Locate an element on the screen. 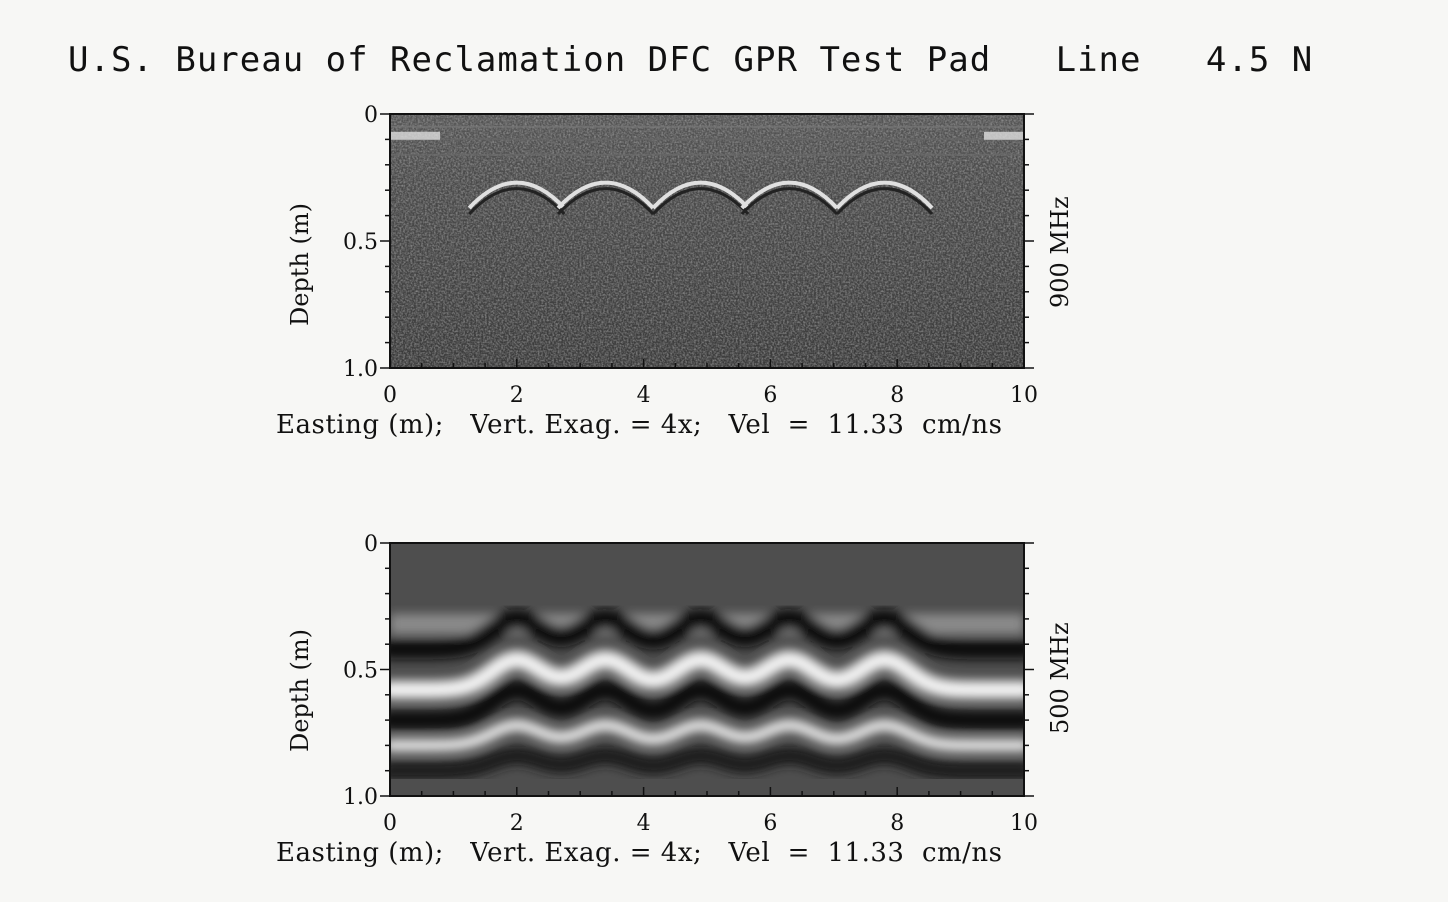  hyperbola-arcs is located at coordinates (700, 198).